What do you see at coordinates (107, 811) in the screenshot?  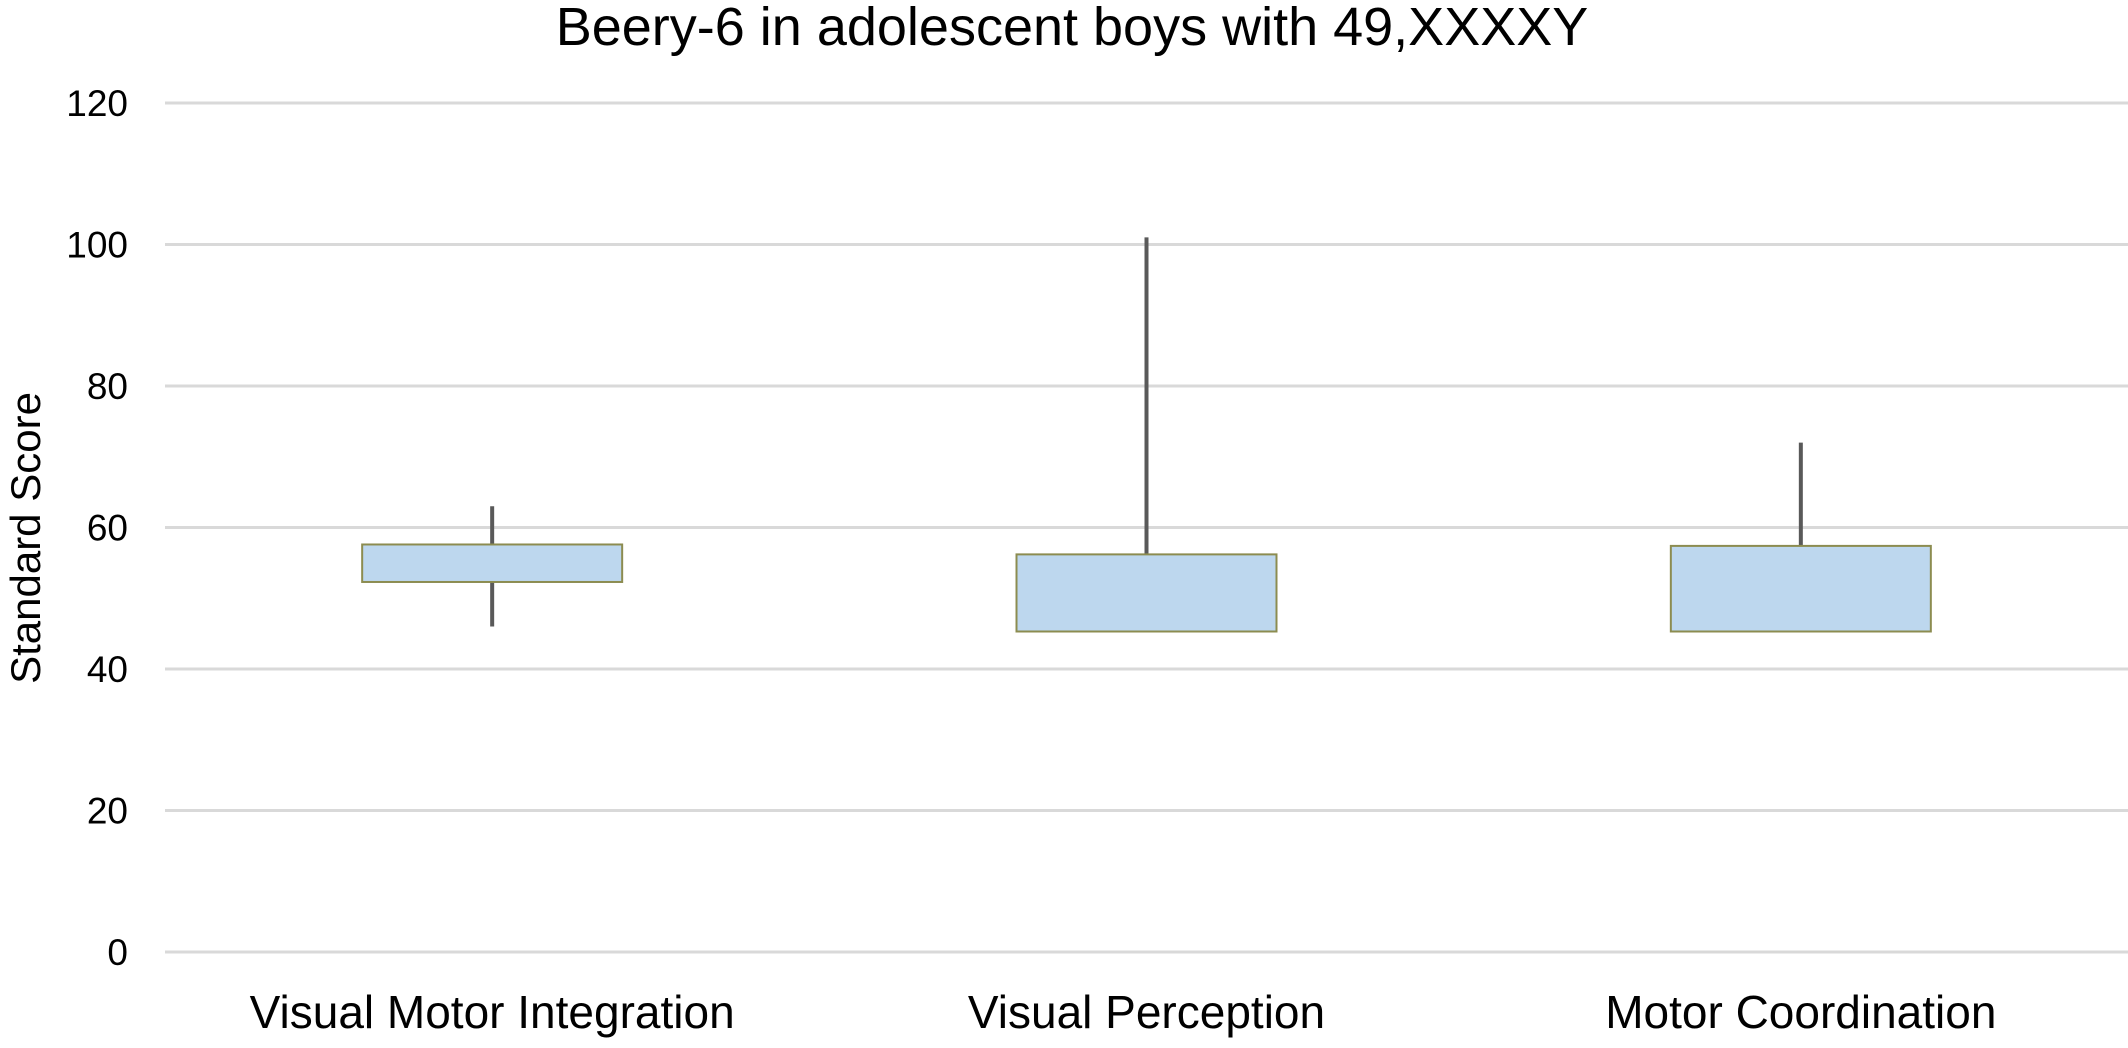 I see `y-tick-label: 20` at bounding box center [107, 811].